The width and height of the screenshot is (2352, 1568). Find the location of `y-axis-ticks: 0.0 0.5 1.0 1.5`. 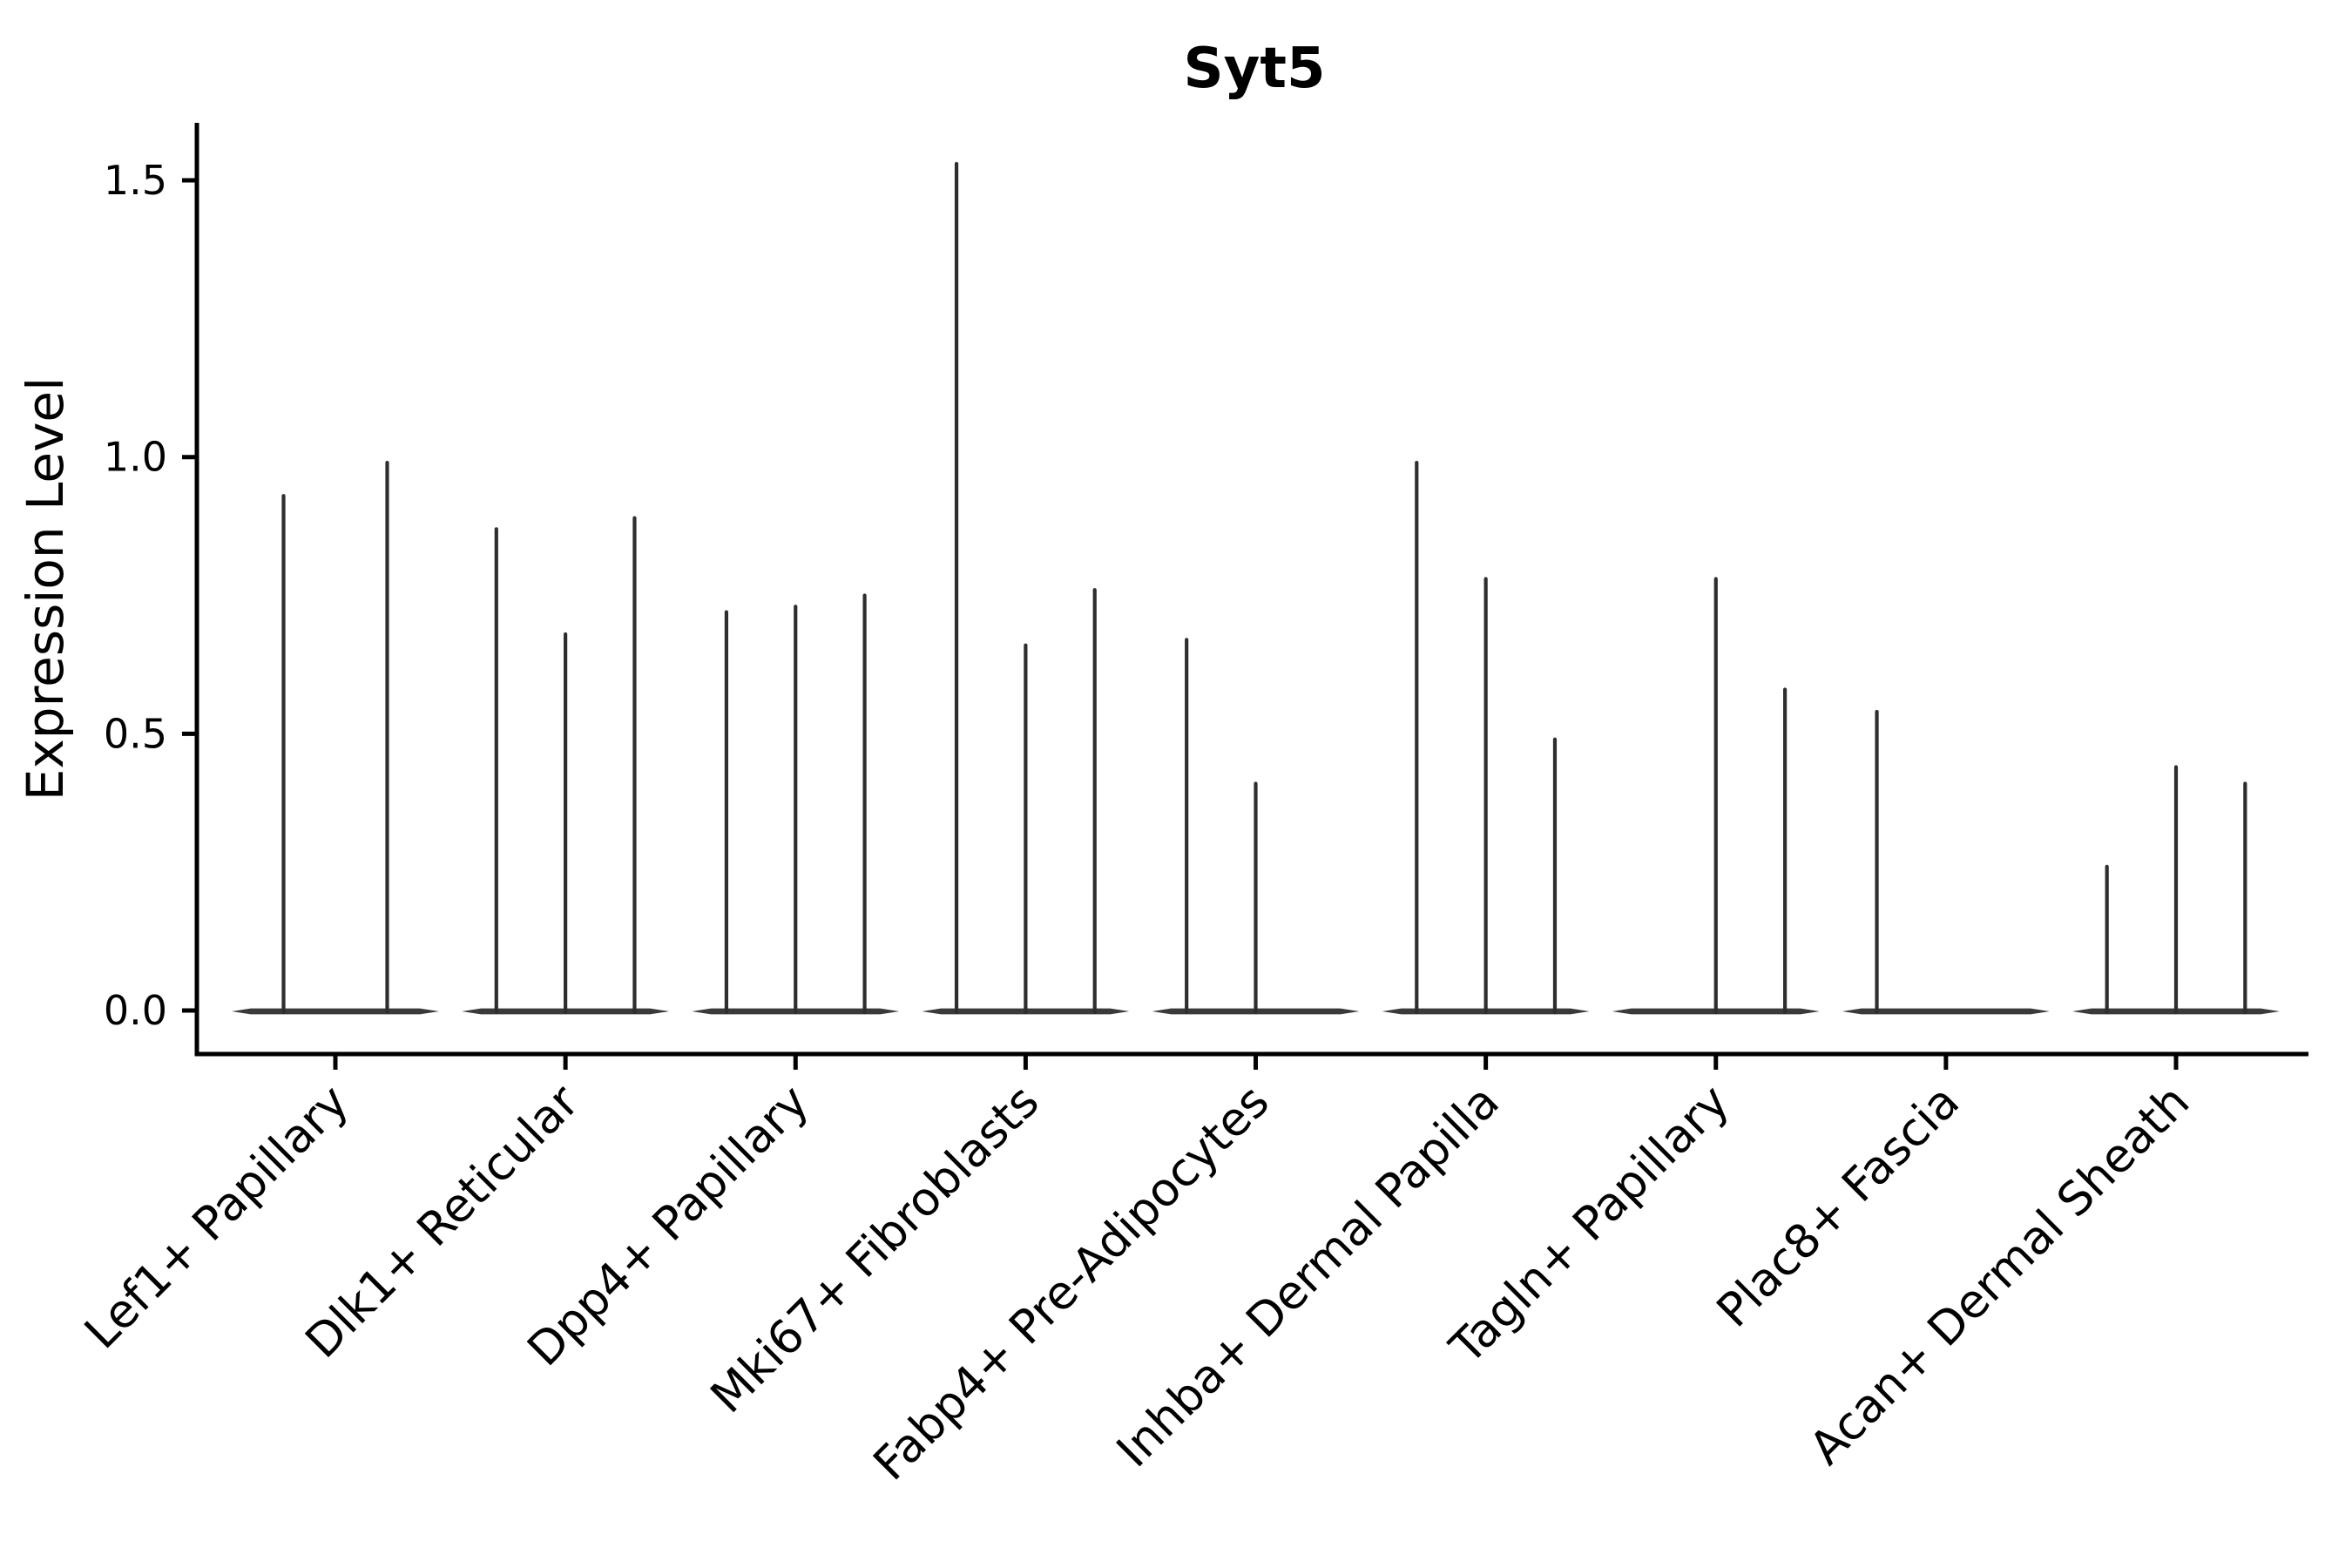

y-axis-ticks: 0.0 0.5 1.0 1.5 is located at coordinates (150, 595).